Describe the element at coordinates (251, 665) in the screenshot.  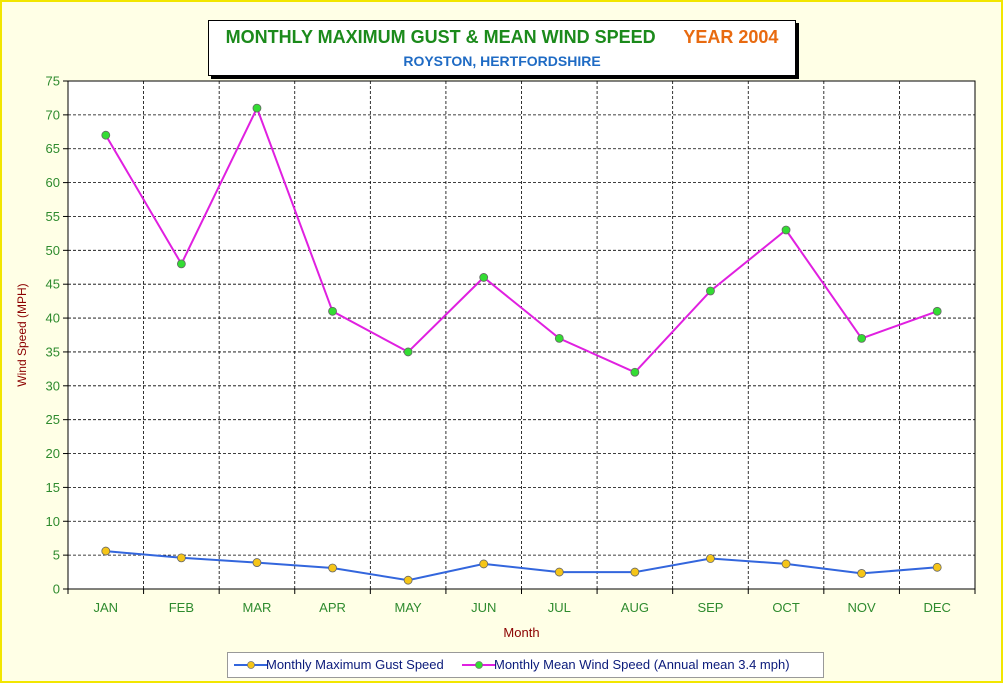
I see `legend-gust-swatch` at that location.